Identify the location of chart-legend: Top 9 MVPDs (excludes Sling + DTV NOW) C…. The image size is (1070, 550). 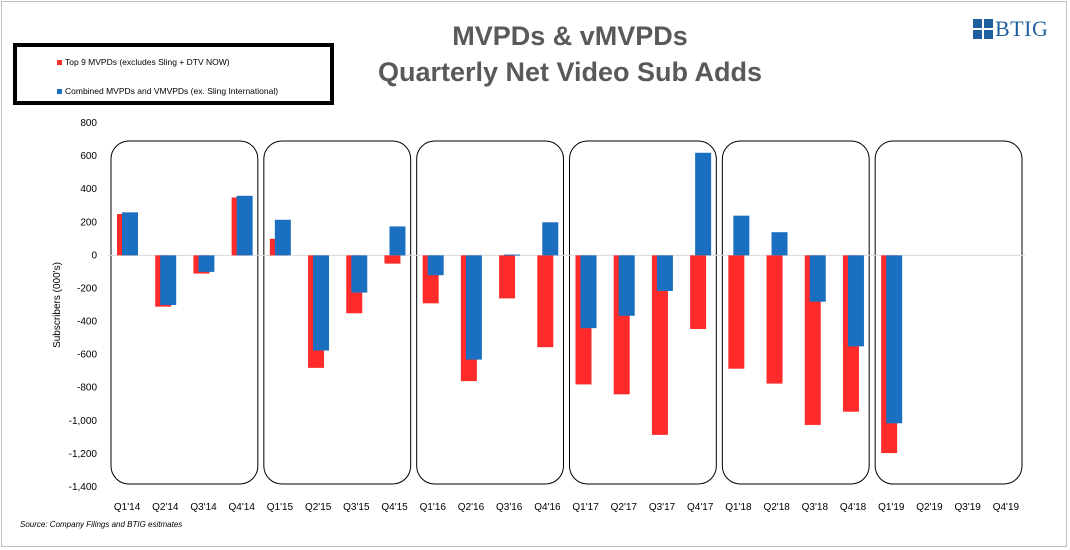
(173, 74).